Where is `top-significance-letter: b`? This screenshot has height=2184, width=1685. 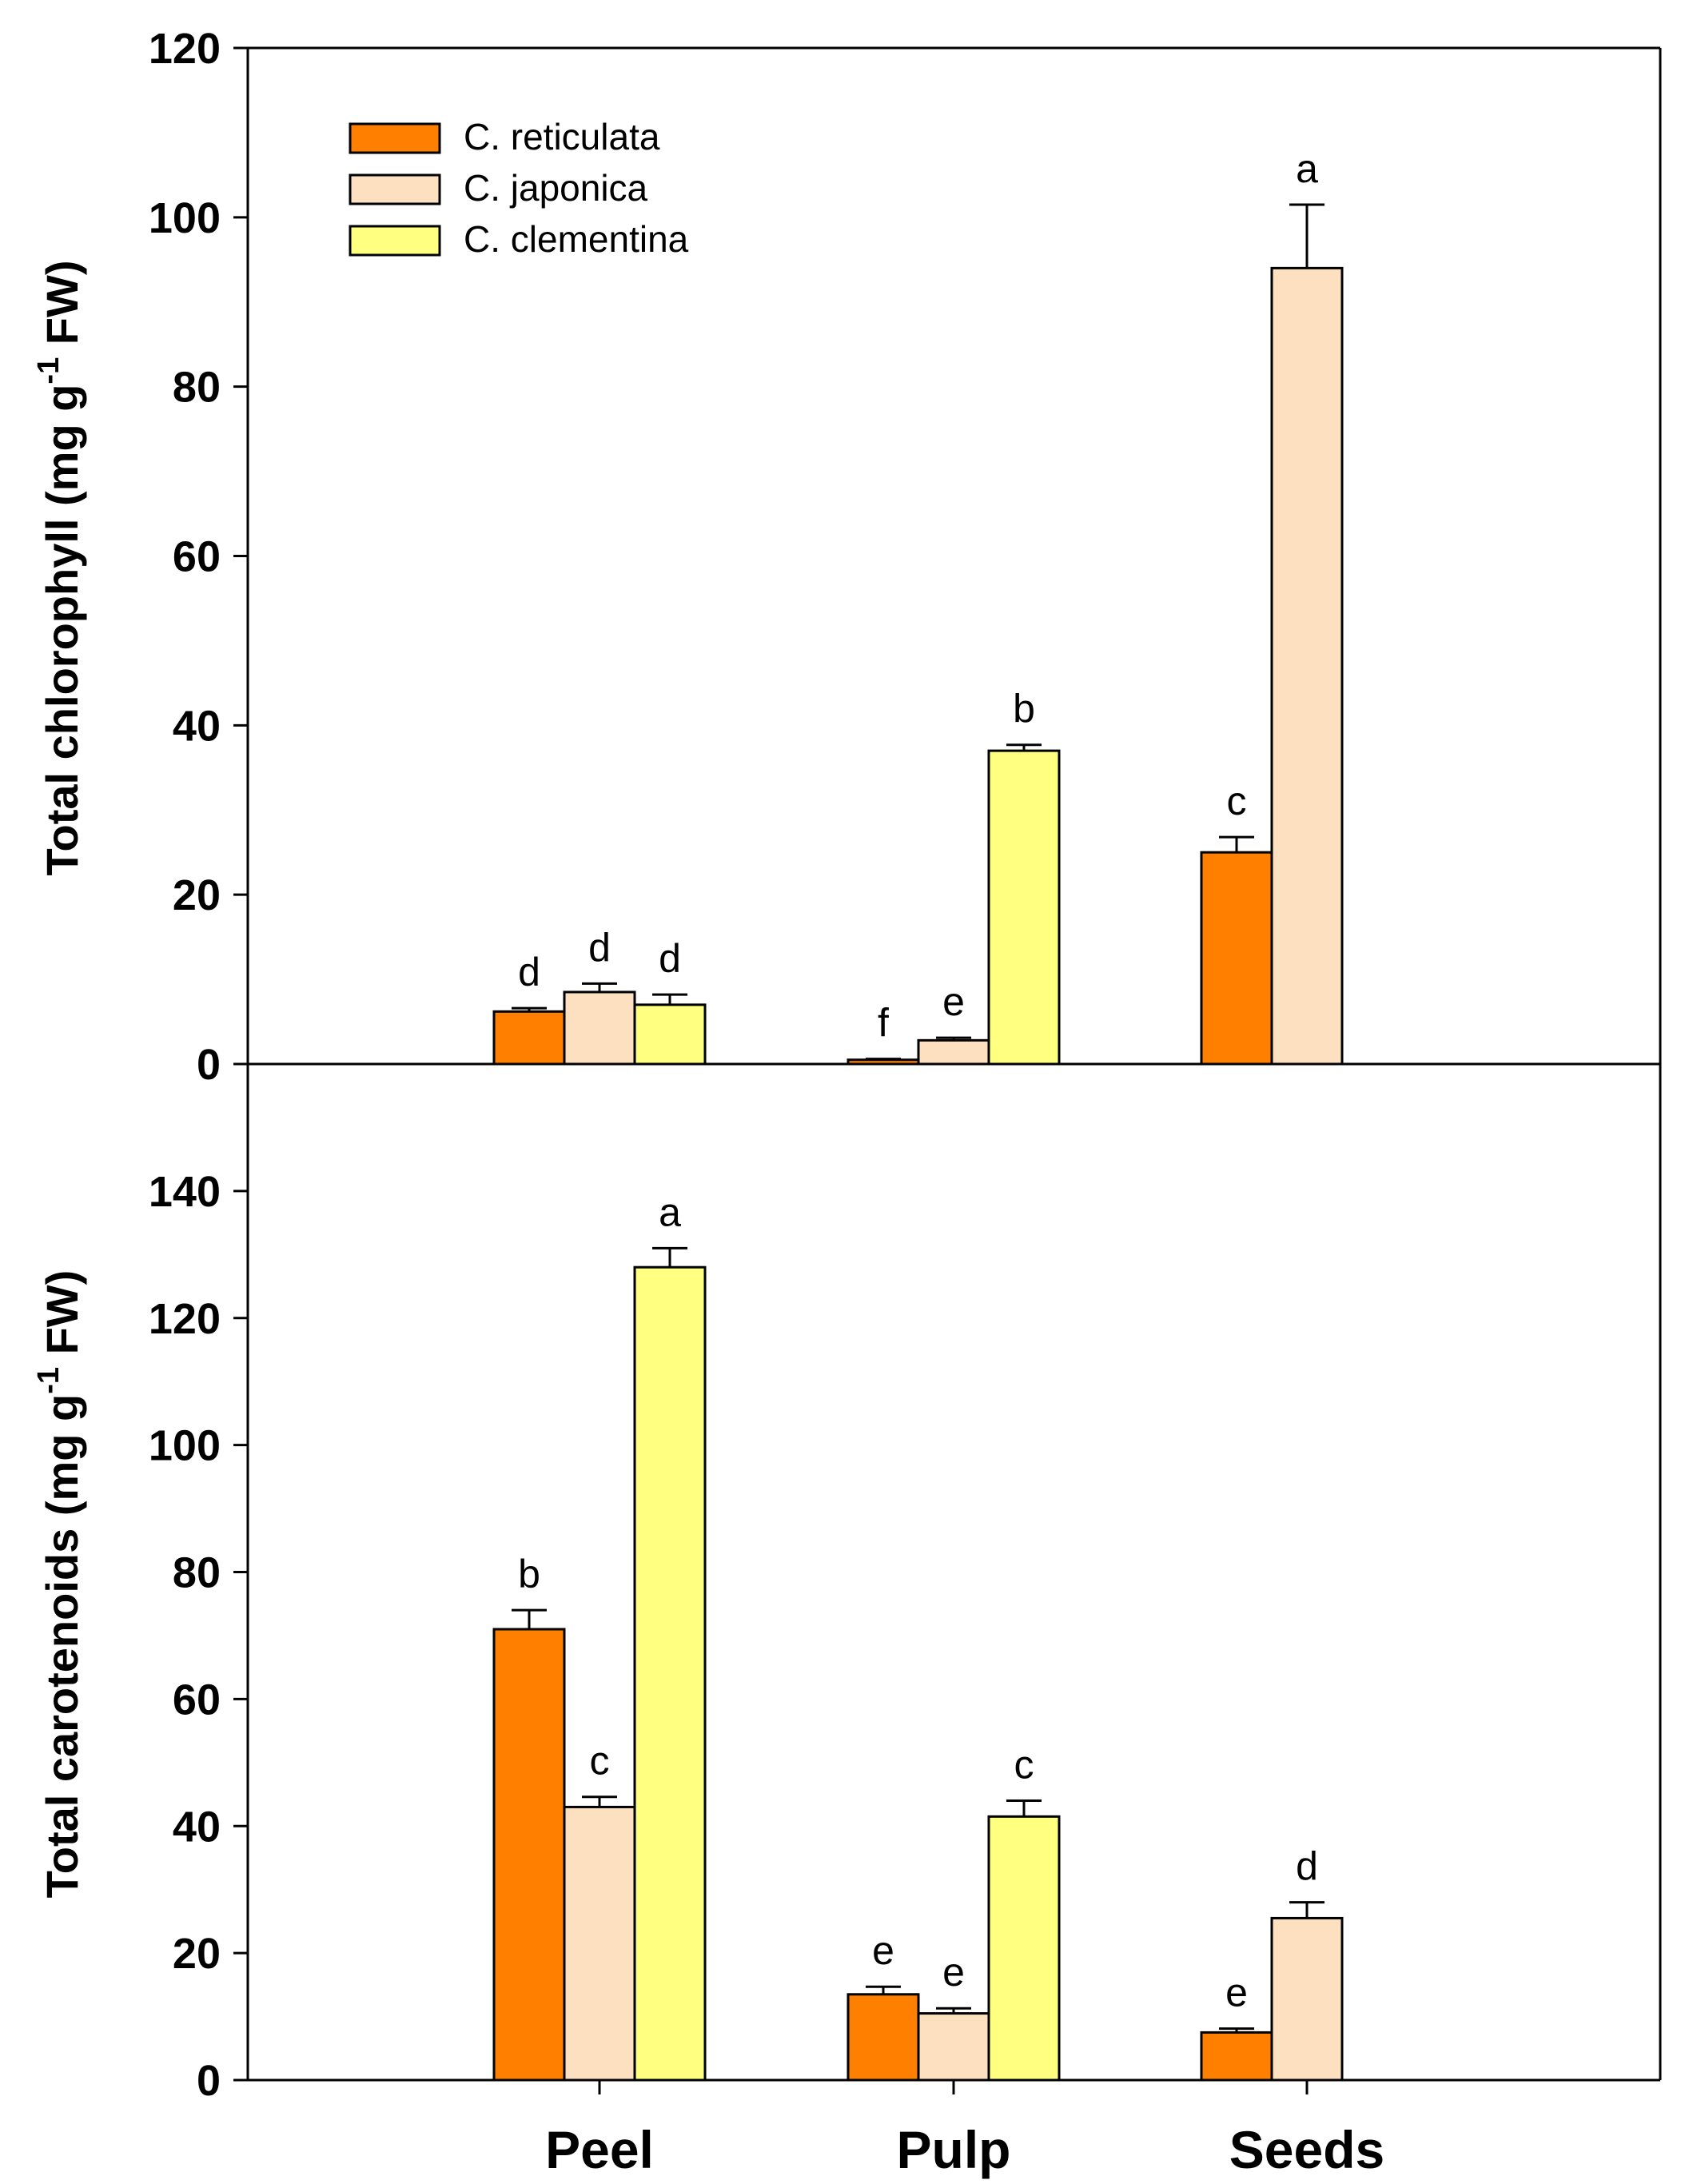
top-significance-letter: b is located at coordinates (1024, 709).